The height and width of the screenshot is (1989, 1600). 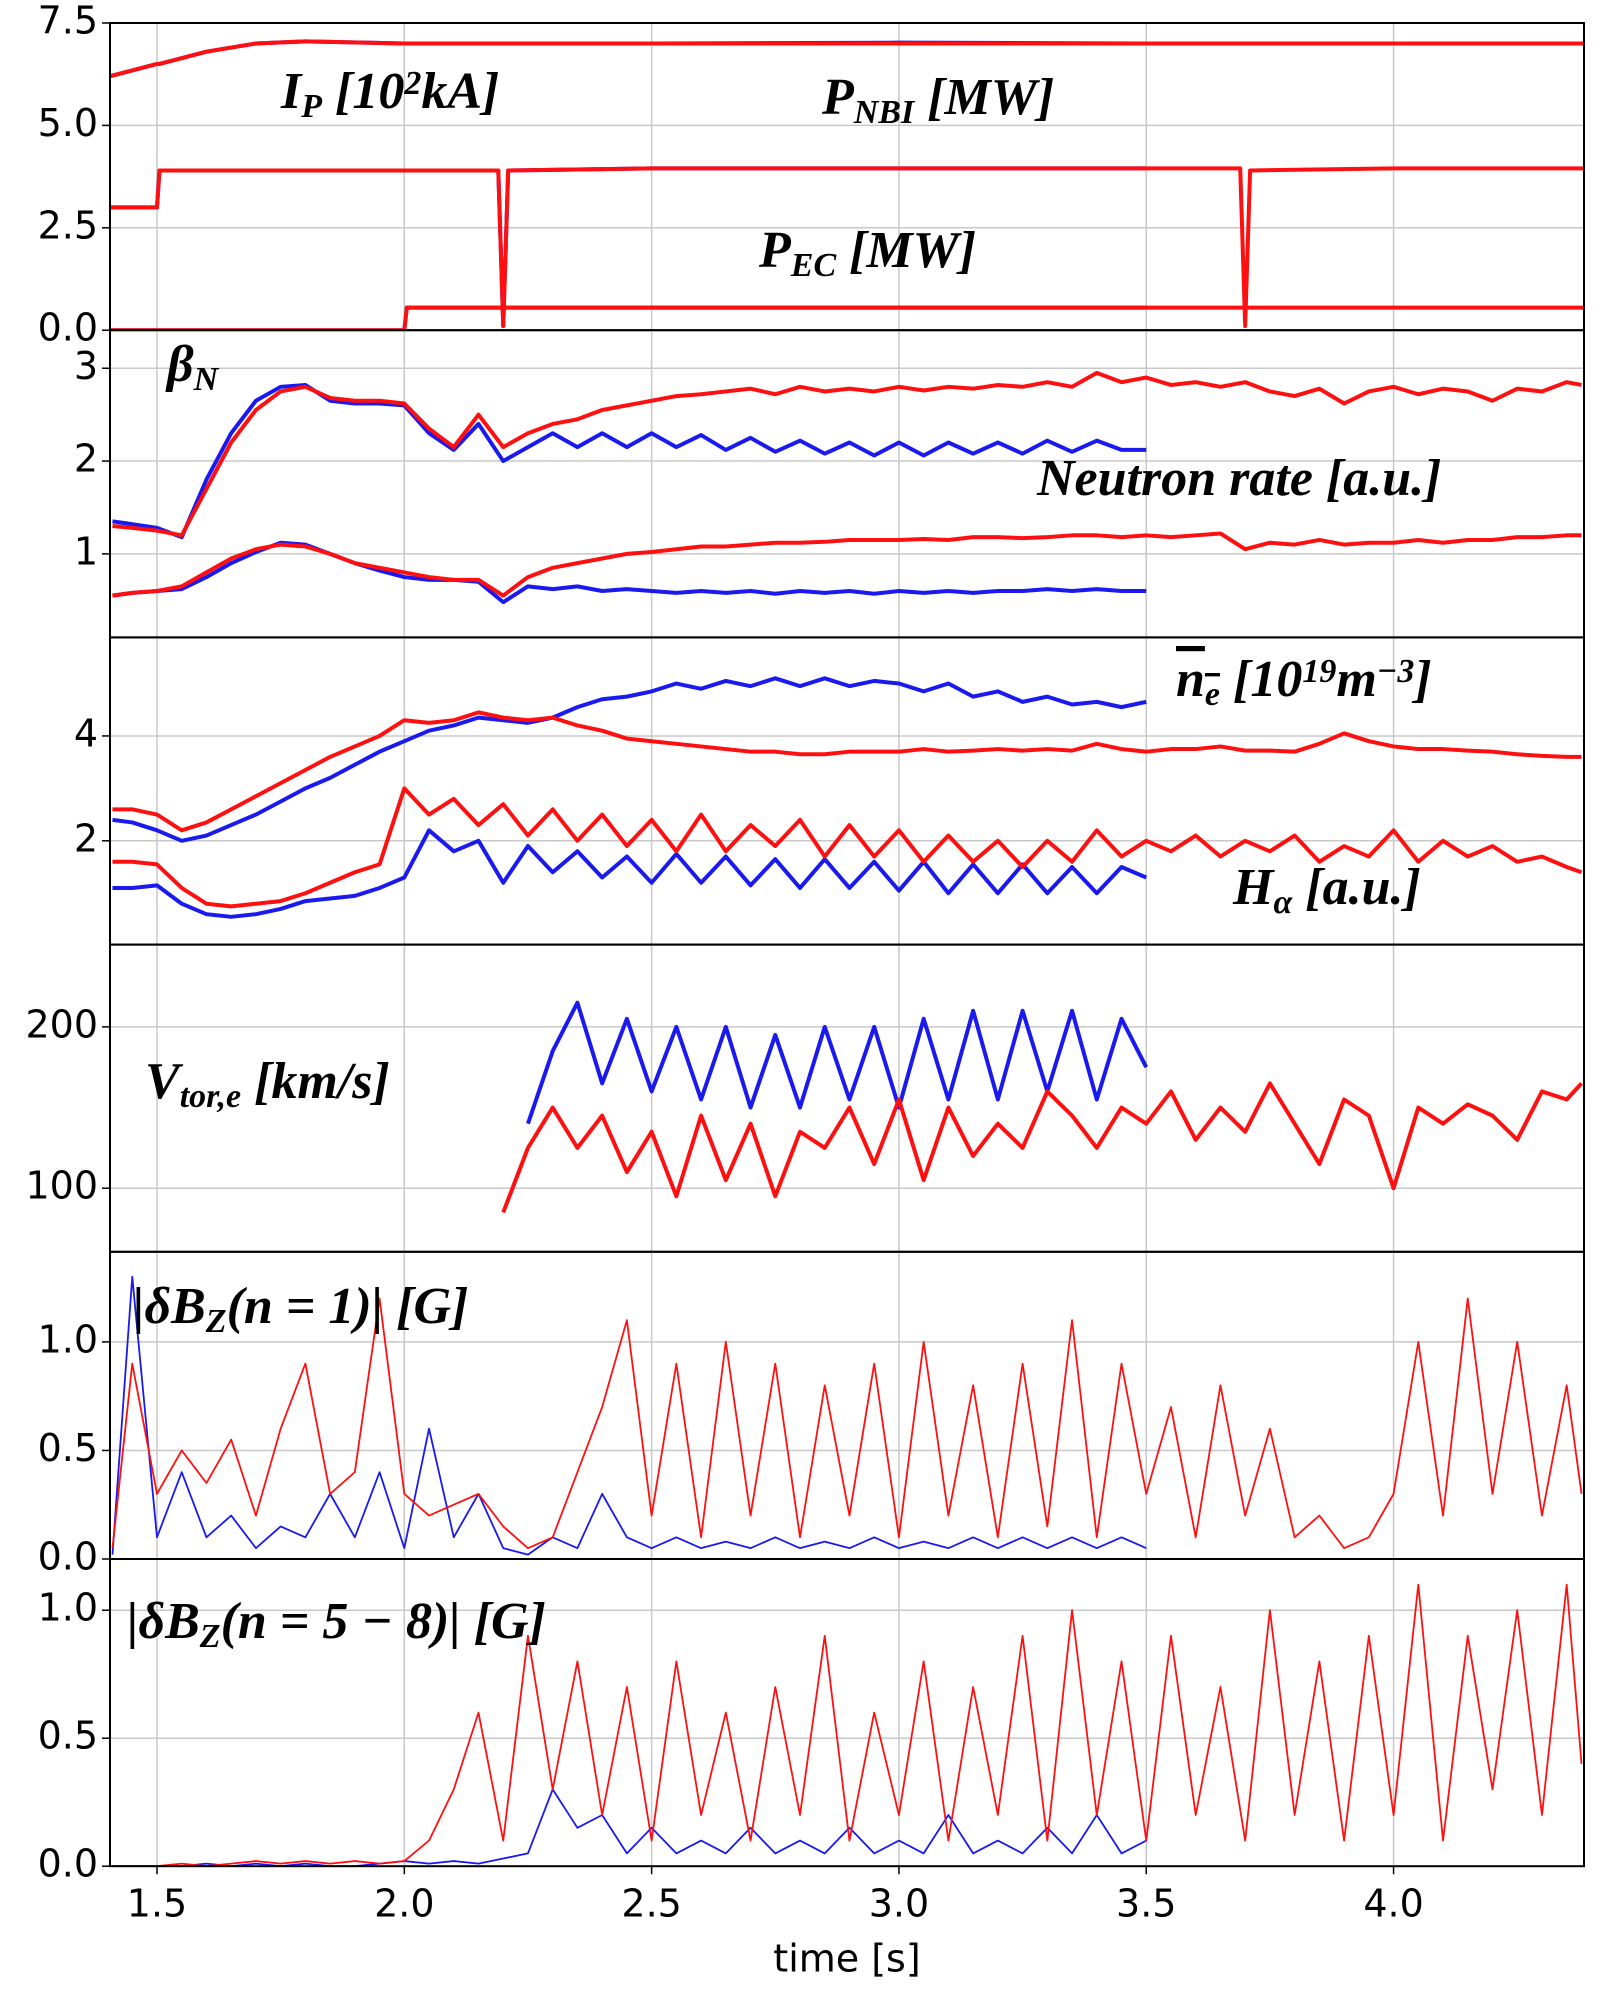 What do you see at coordinates (460, 91) in the screenshot?
I see `annotation-part: kA]` at bounding box center [460, 91].